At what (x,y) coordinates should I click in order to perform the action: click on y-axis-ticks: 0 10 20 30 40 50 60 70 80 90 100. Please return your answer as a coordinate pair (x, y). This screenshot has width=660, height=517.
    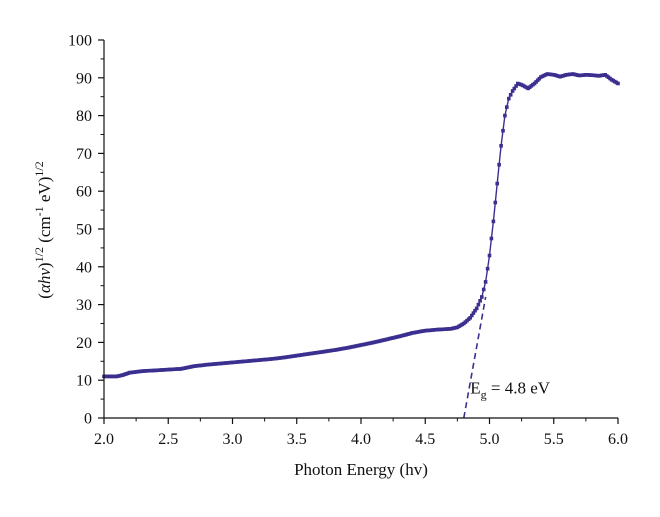
    Looking at the image, I should click on (86, 230).